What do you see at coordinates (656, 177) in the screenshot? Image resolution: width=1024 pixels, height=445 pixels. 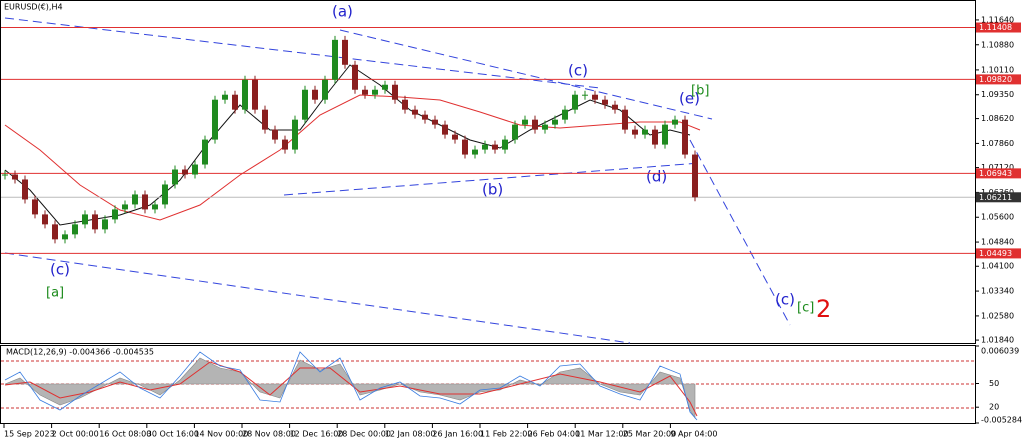 I see `wave-label: (d)` at bounding box center [656, 177].